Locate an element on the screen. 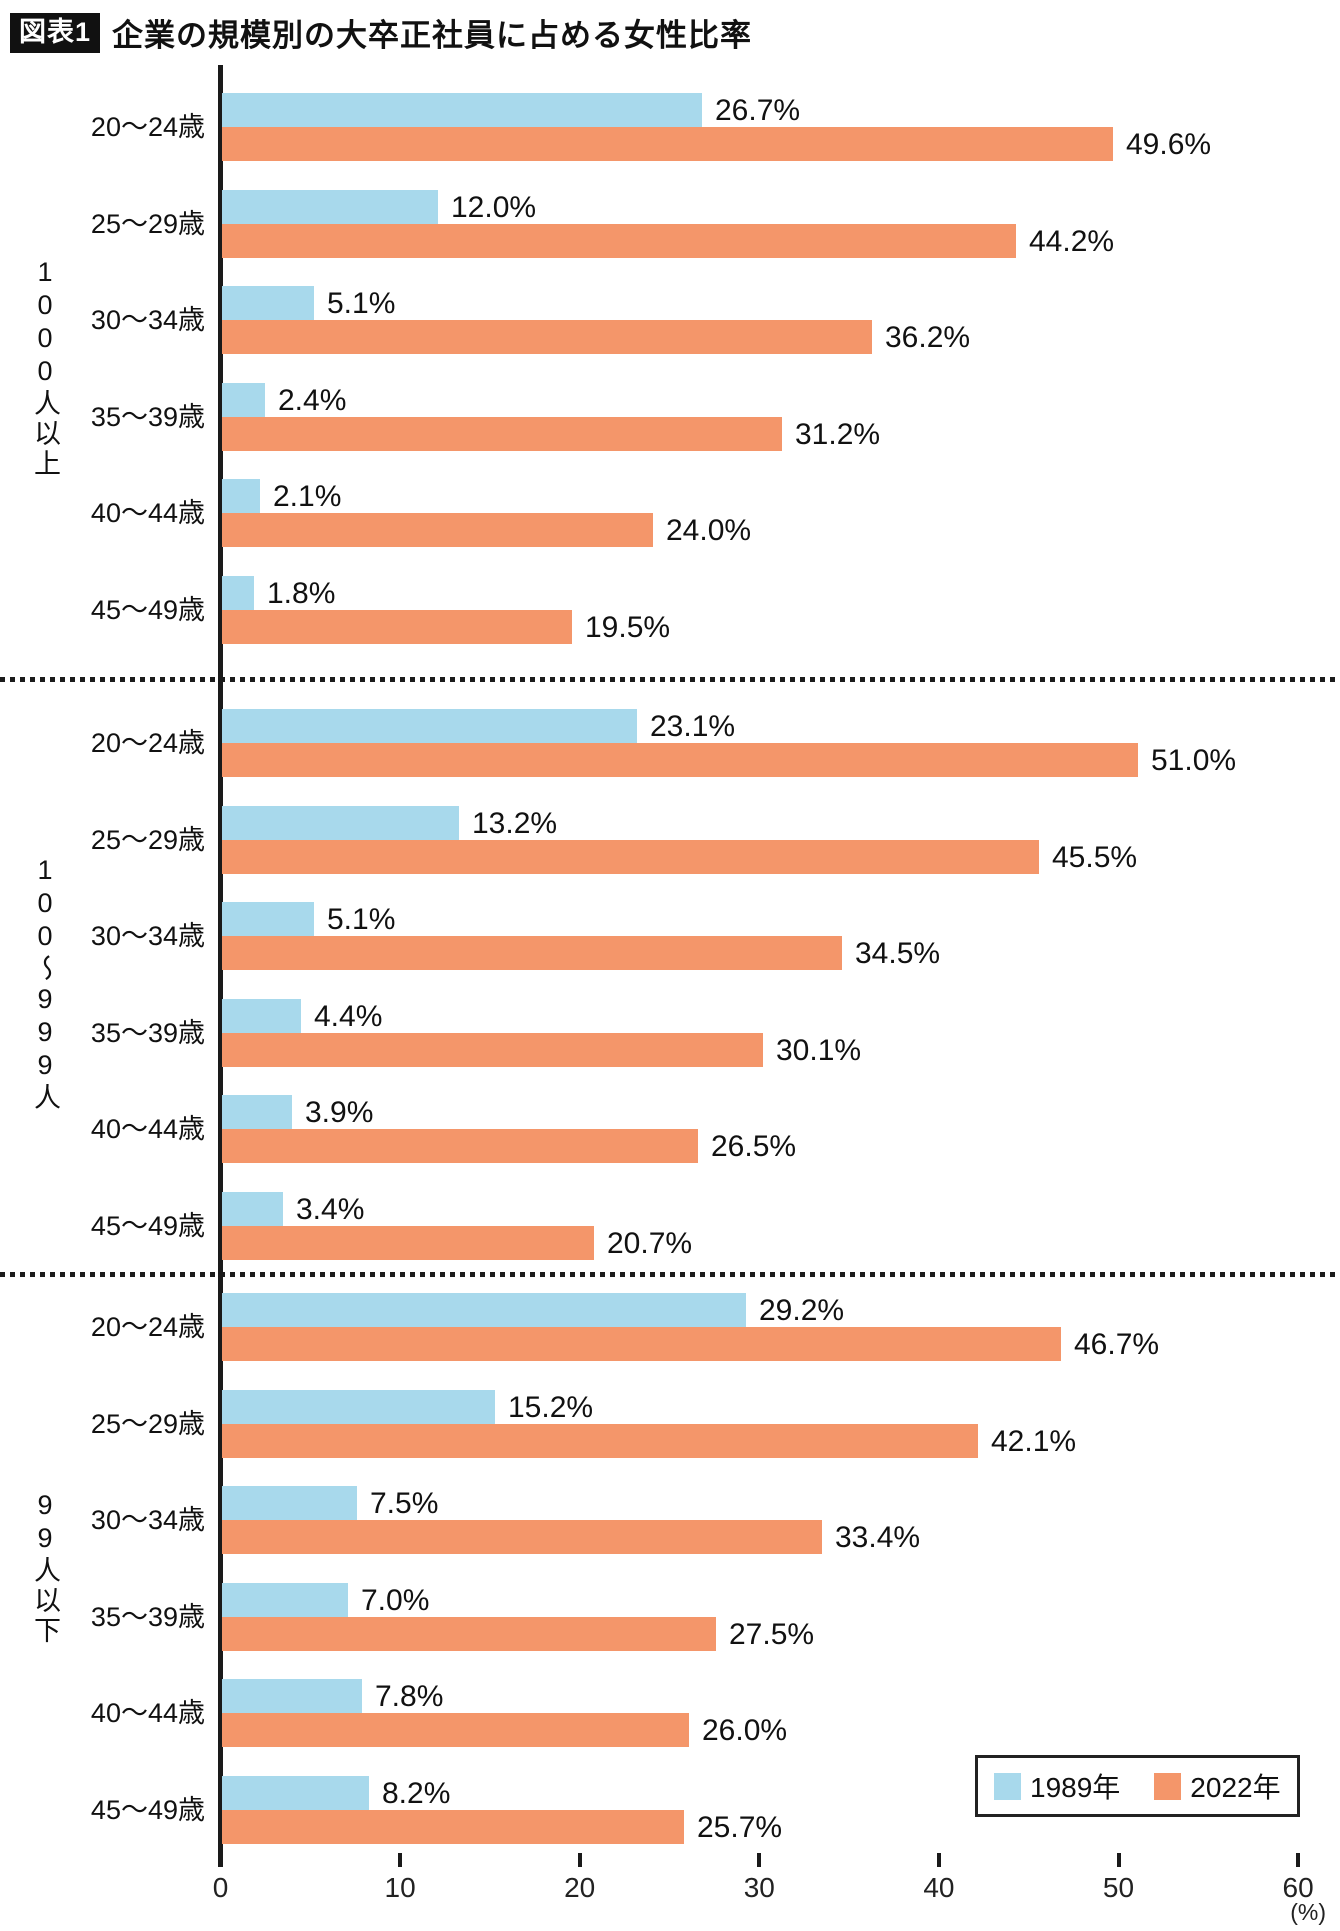 This screenshot has width=1340, height=1931. value-label-1989: 2.4% is located at coordinates (312, 400).